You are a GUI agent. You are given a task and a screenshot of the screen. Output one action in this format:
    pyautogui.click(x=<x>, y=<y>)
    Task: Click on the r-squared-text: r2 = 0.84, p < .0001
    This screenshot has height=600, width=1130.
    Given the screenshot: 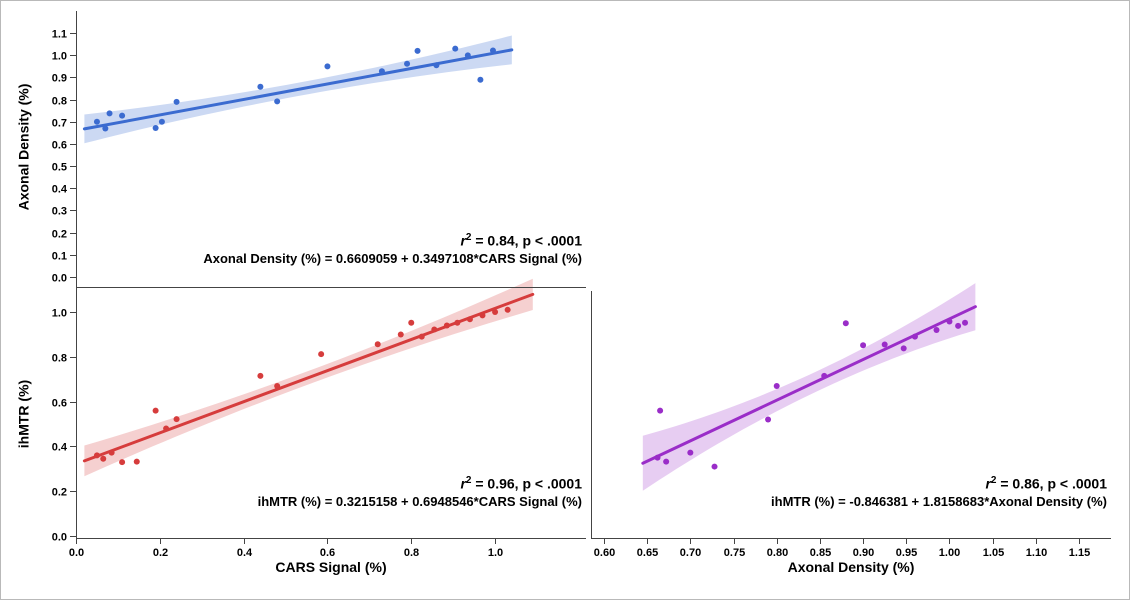 What is the action you would take?
    pyautogui.click(x=521, y=240)
    